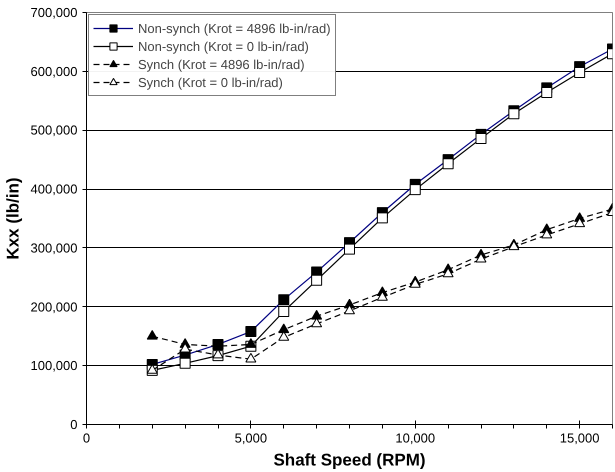  Describe the element at coordinates (54, 71) in the screenshot. I see `y-tick-label: 600,000` at that location.